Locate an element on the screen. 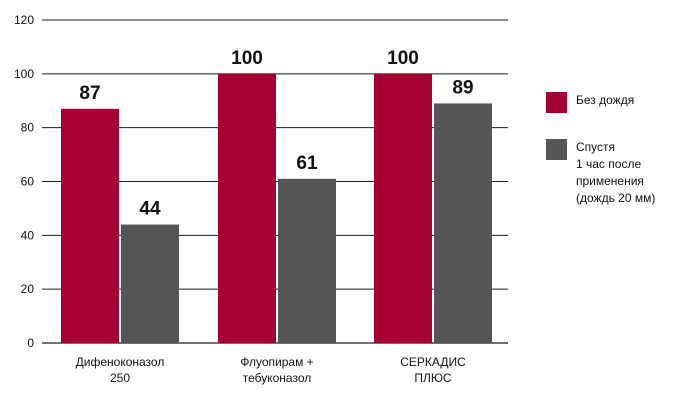 The height and width of the screenshot is (395, 682). legend-item-no-rain: Без дождя is located at coordinates (613, 102).